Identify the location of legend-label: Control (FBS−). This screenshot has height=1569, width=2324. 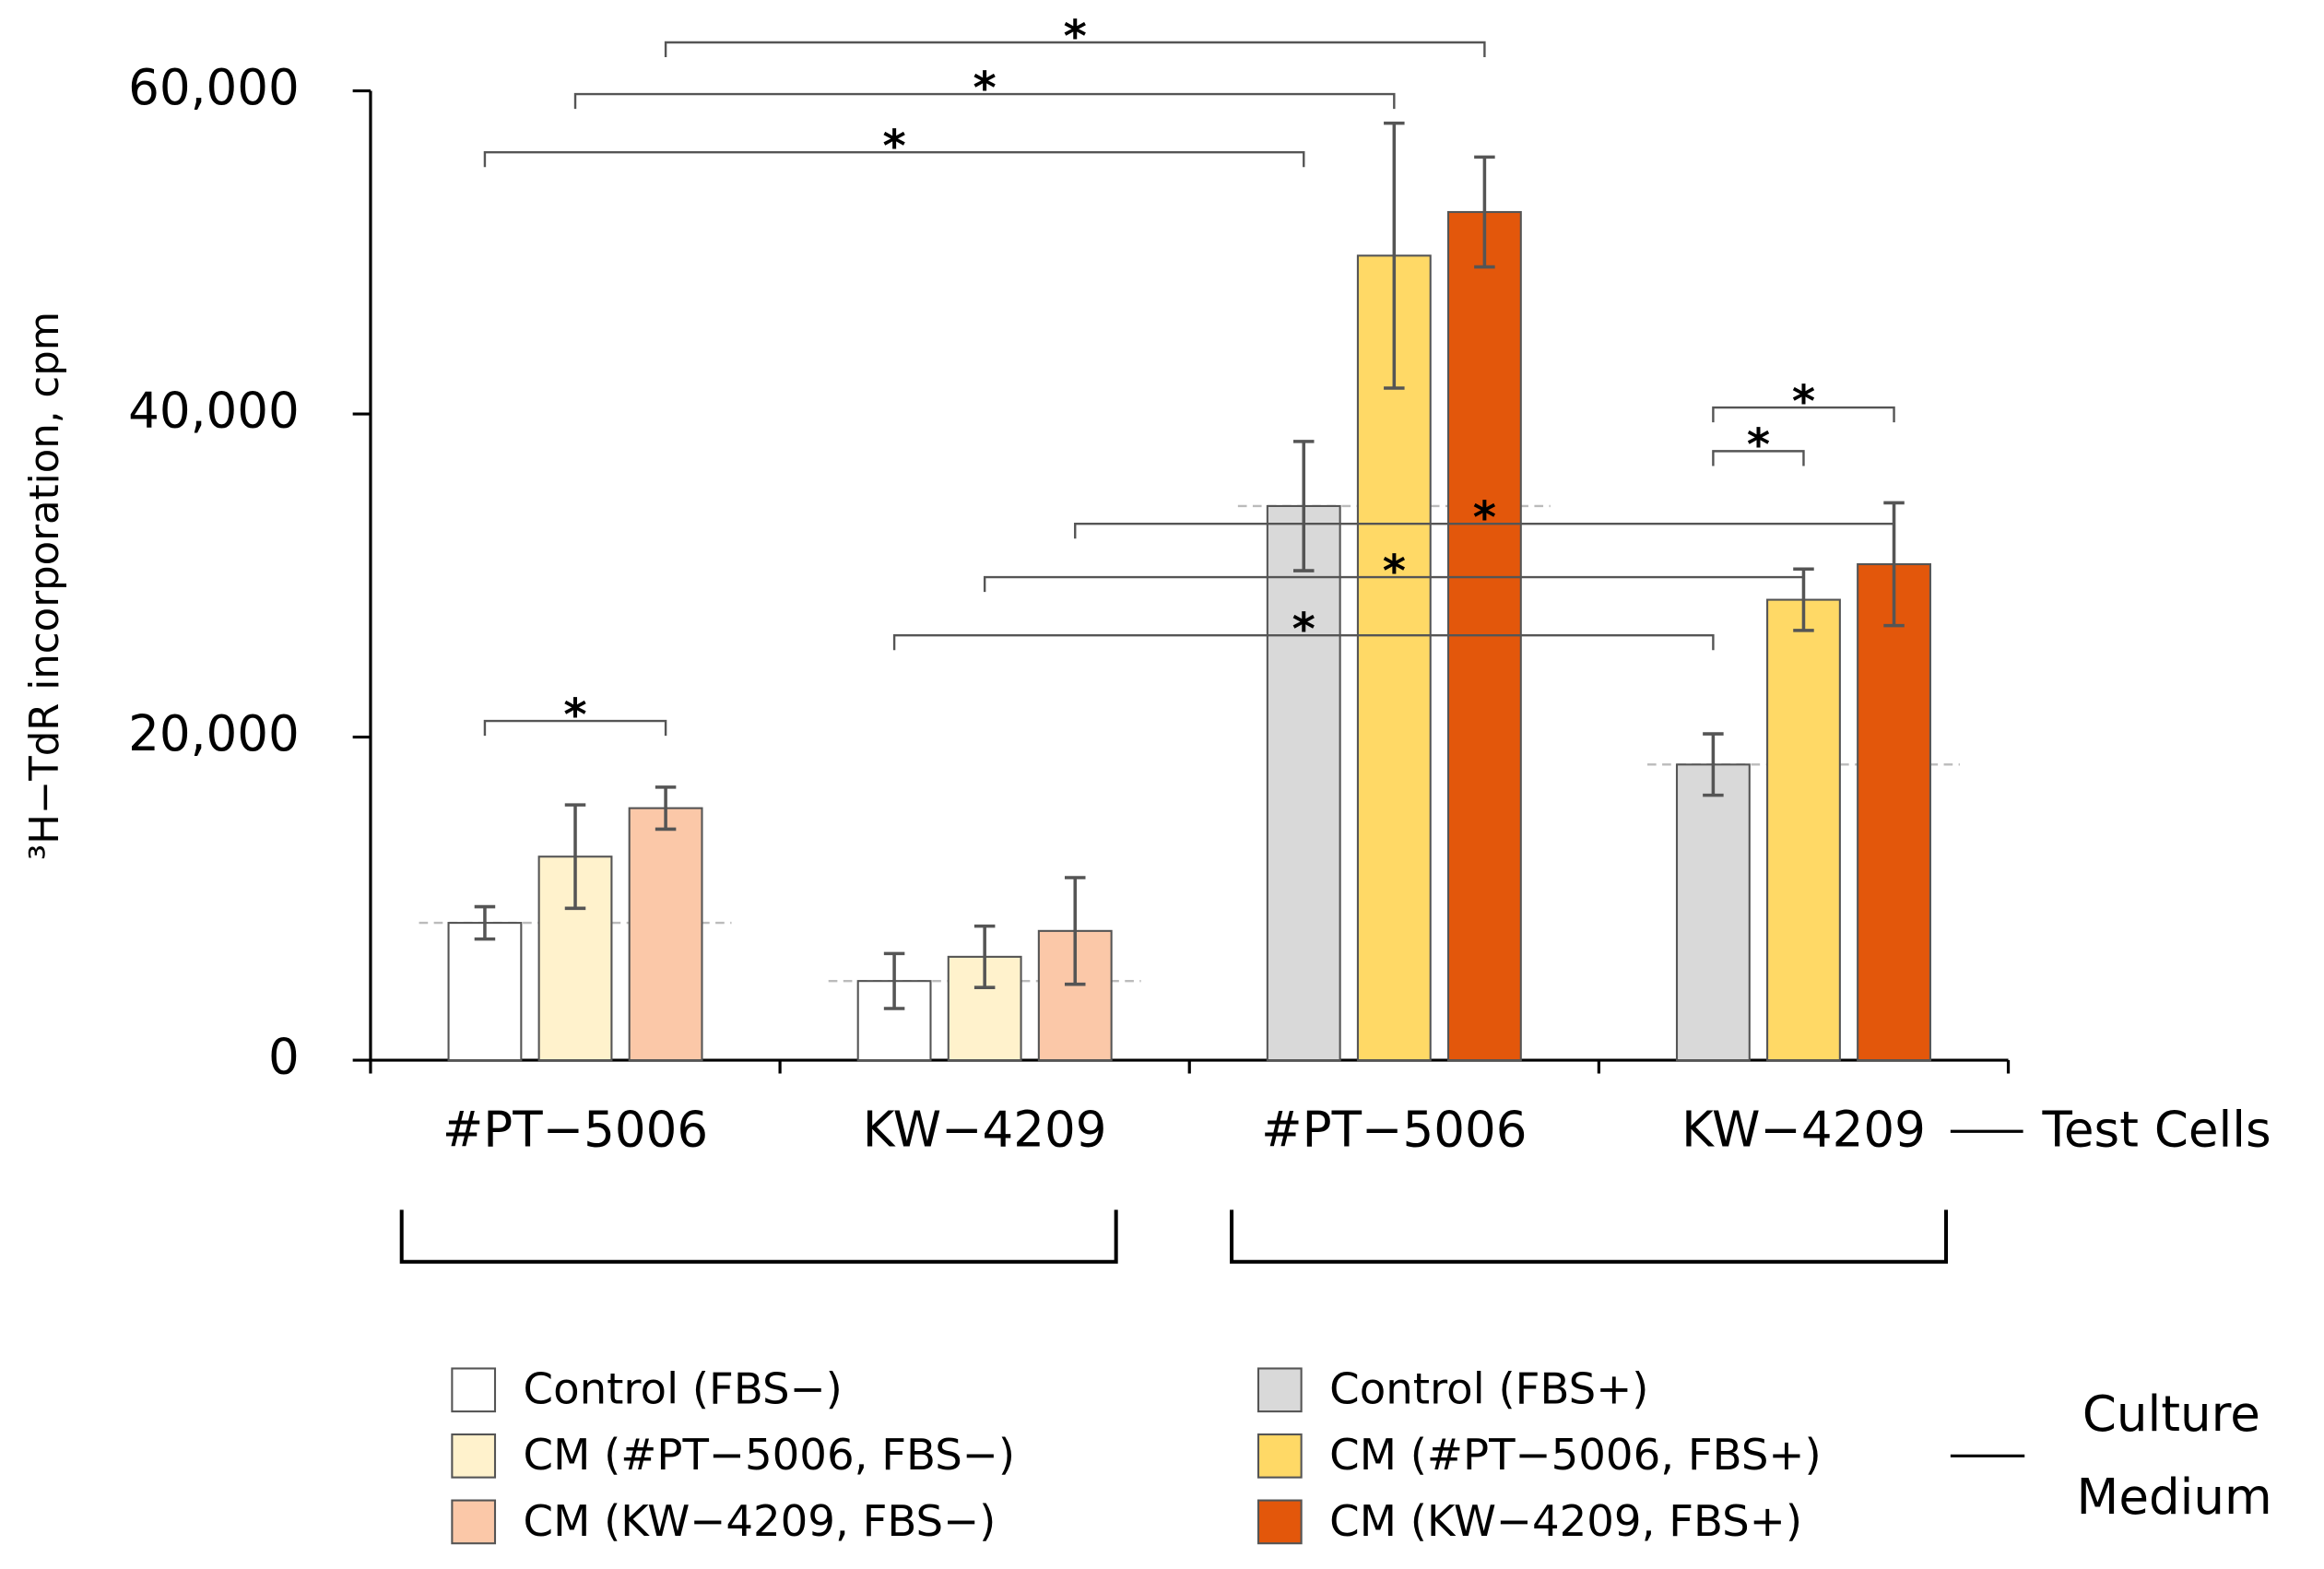
(683, 1389).